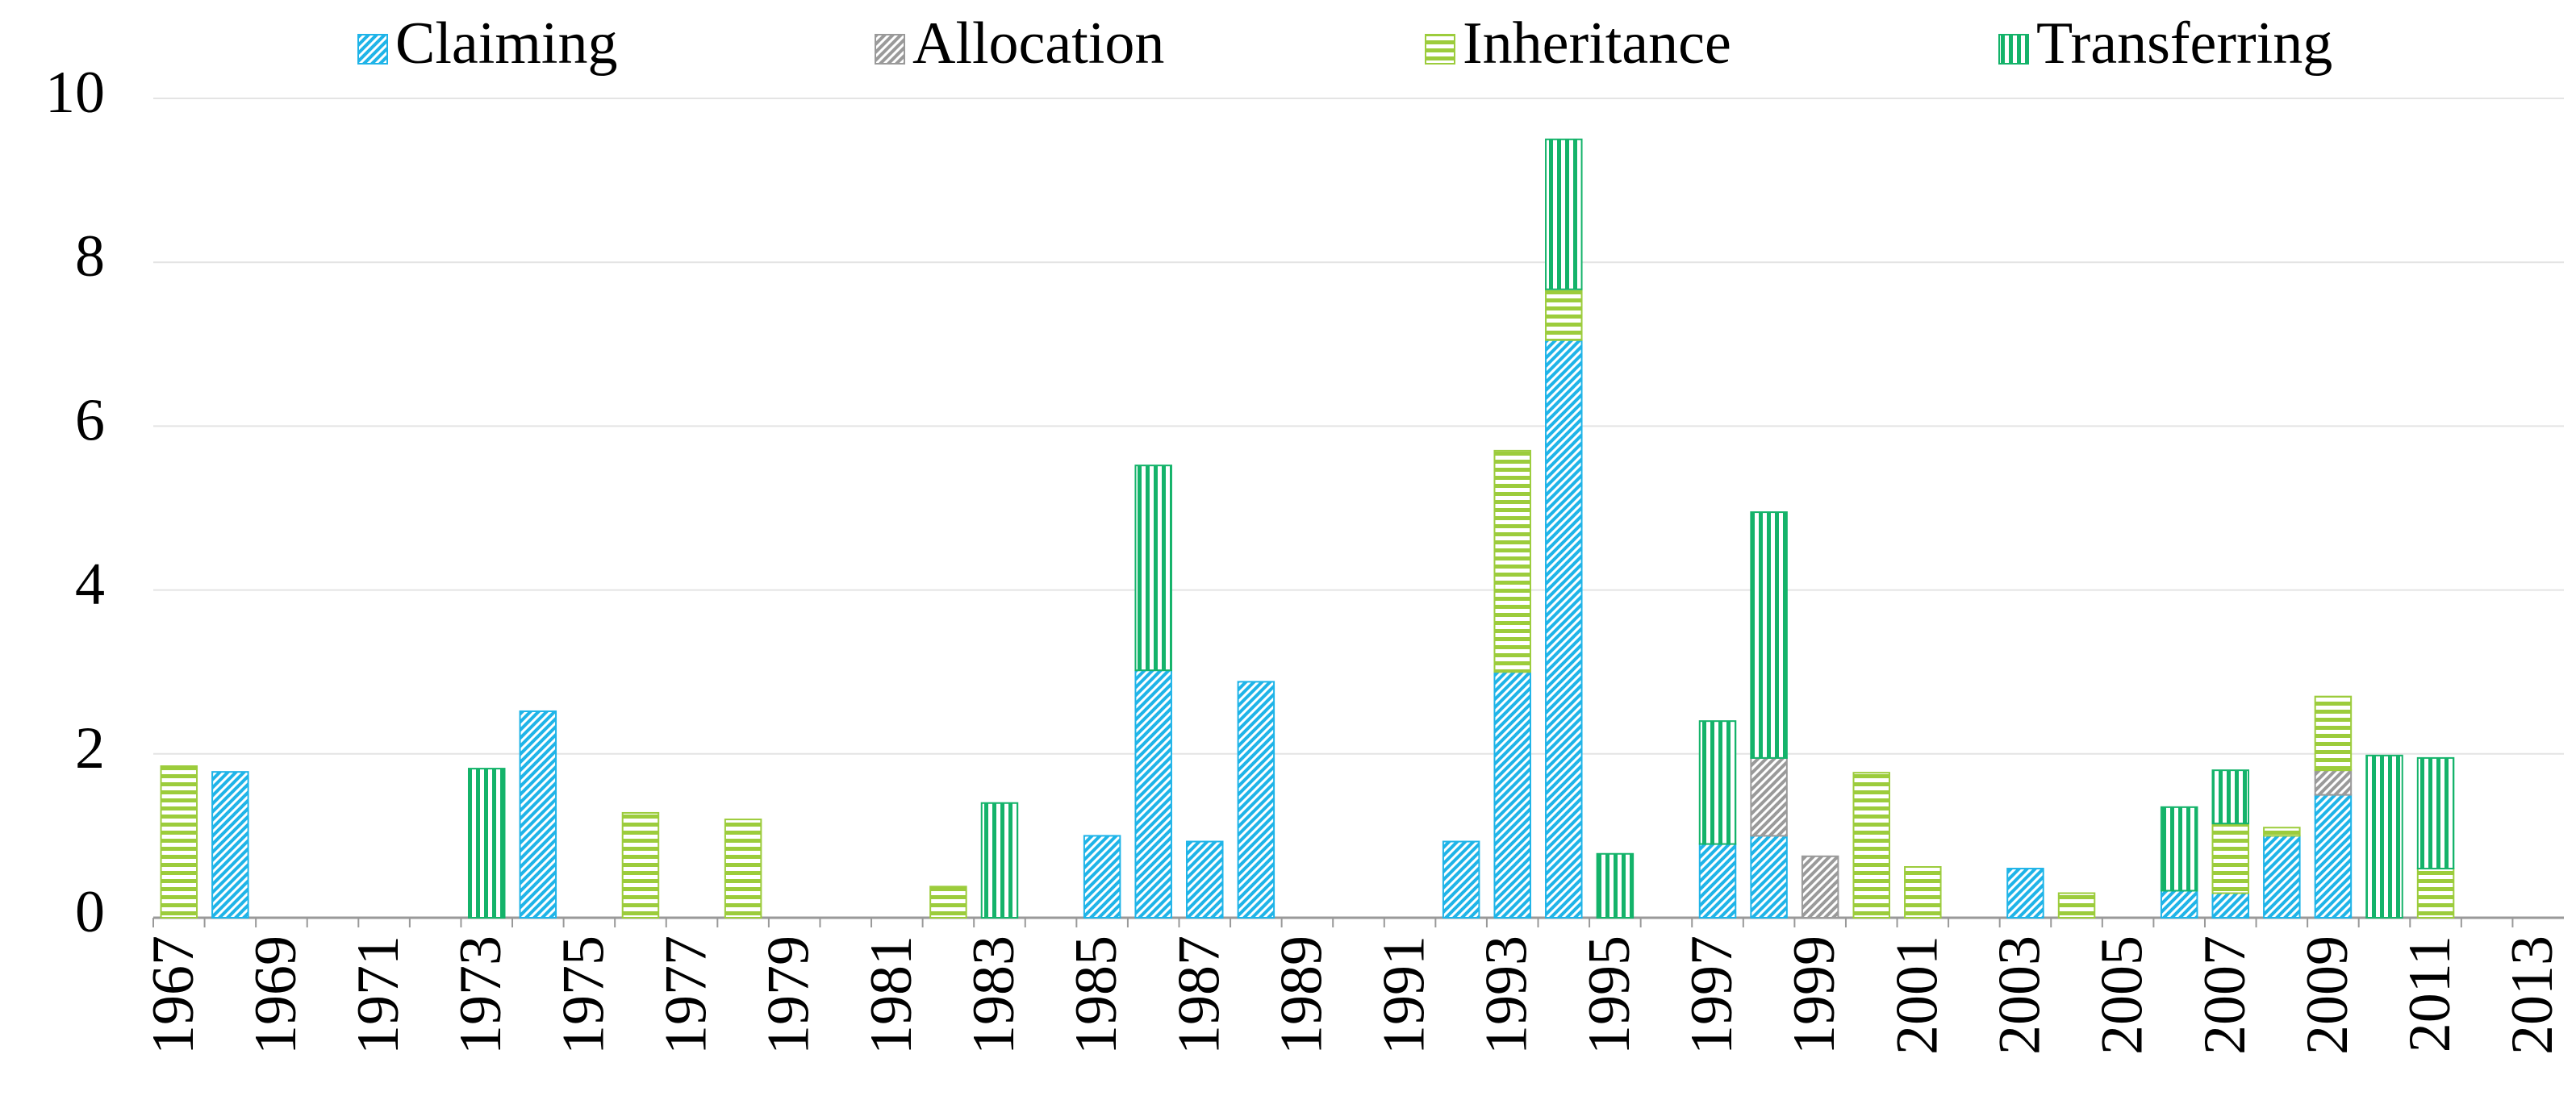 The height and width of the screenshot is (1100, 2576). What do you see at coordinates (2225, 995) in the screenshot?
I see `x-tick-label: 2007` at bounding box center [2225, 995].